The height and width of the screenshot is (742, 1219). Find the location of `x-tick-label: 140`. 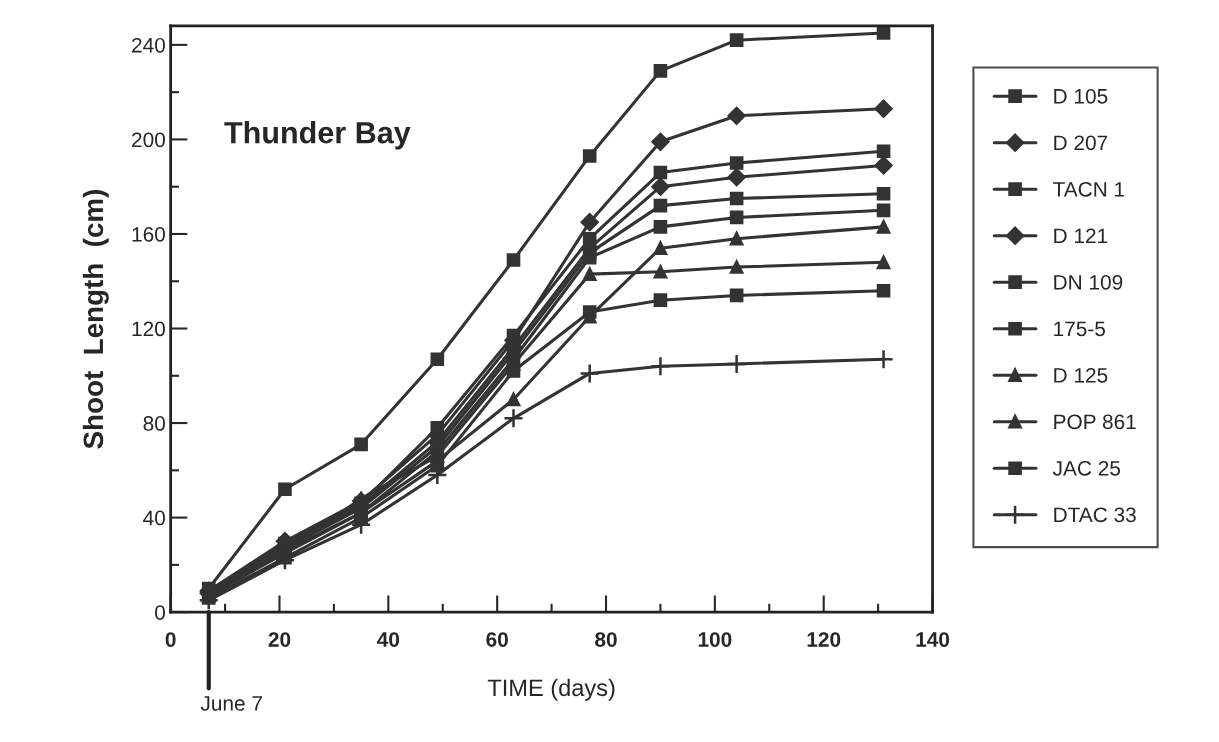

x-tick-label: 140 is located at coordinates (933, 639).